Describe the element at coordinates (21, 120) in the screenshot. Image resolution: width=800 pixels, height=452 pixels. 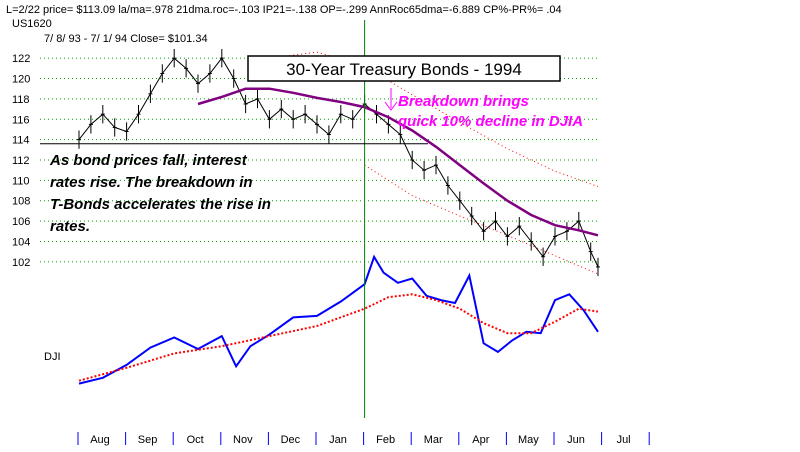
I see `y-tick-label: 116` at that location.